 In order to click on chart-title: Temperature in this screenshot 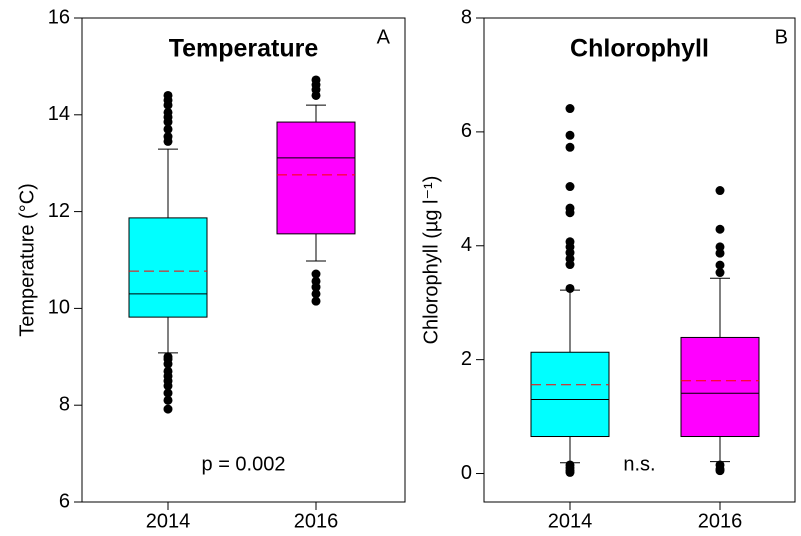, I will do `click(244, 49)`.